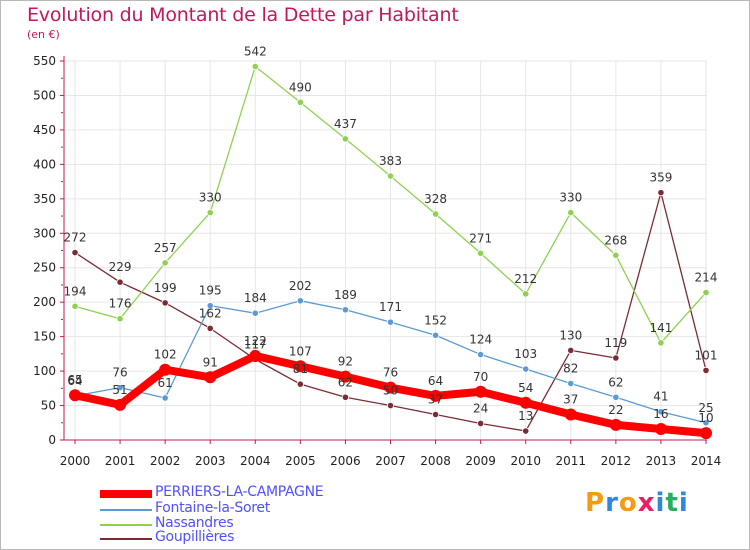 This screenshot has width=750, height=550. What do you see at coordinates (300, 351) in the screenshot?
I see `data-label: 107` at bounding box center [300, 351].